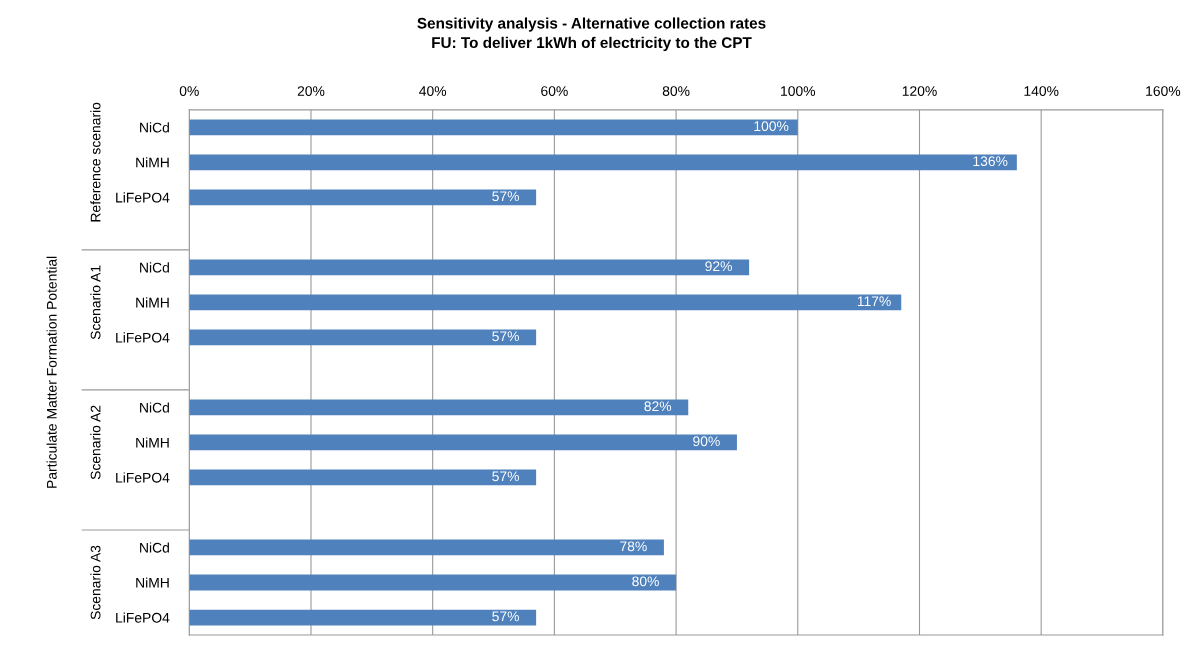 The height and width of the screenshot is (646, 1183). Describe the element at coordinates (718, 266) in the screenshot. I see `data-label: 92%` at that location.